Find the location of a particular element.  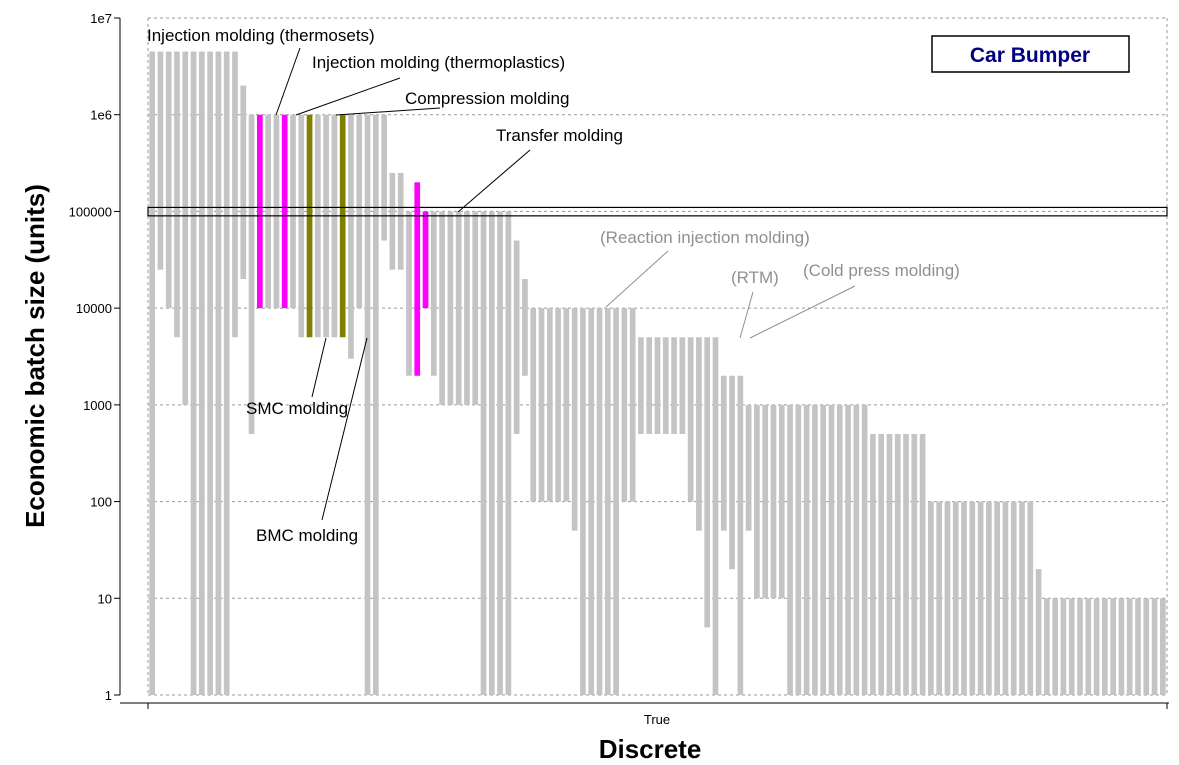

selection-band-rect is located at coordinates (657, 211).